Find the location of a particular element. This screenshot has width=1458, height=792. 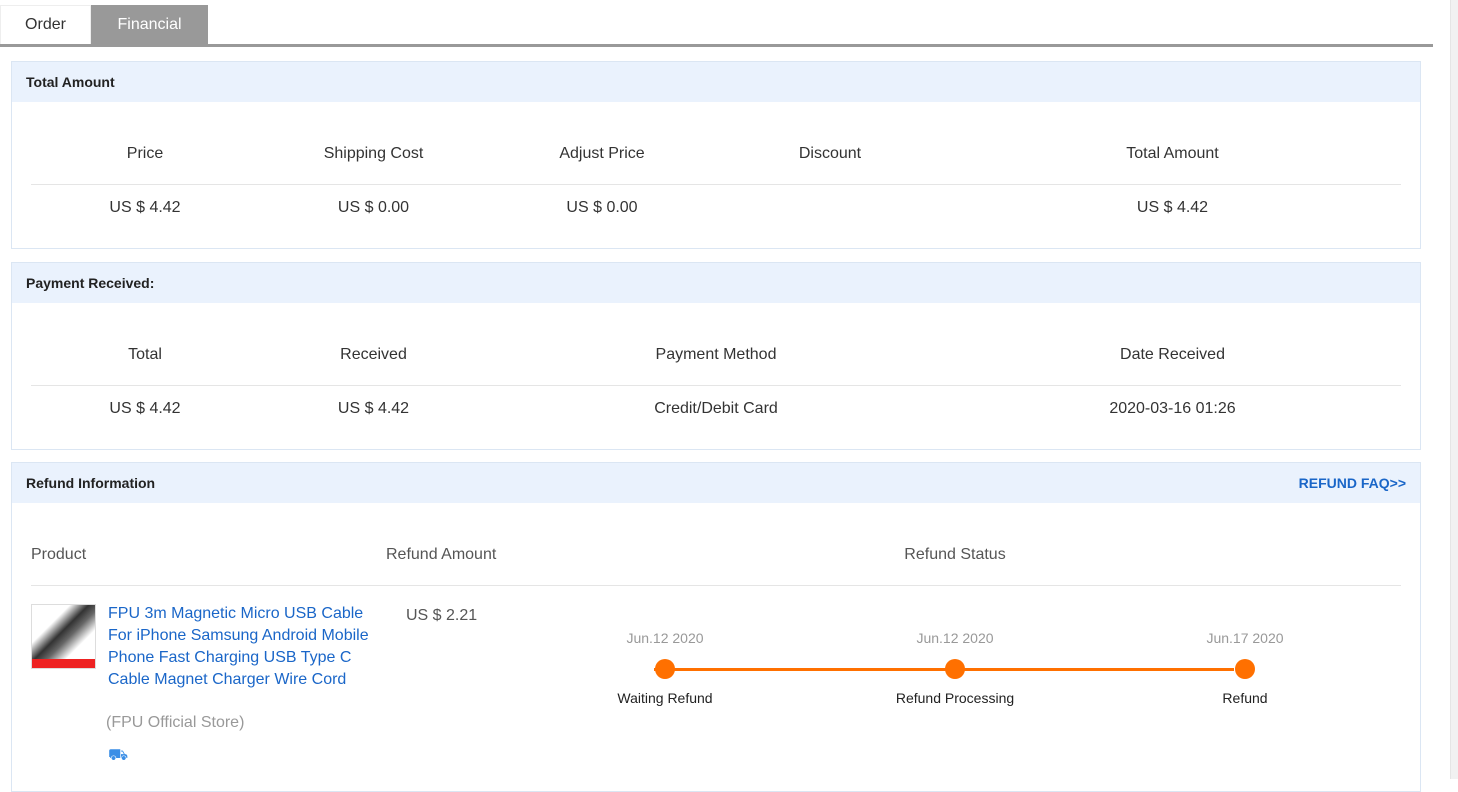

col-refund-status: Refund Status is located at coordinates (955, 554).